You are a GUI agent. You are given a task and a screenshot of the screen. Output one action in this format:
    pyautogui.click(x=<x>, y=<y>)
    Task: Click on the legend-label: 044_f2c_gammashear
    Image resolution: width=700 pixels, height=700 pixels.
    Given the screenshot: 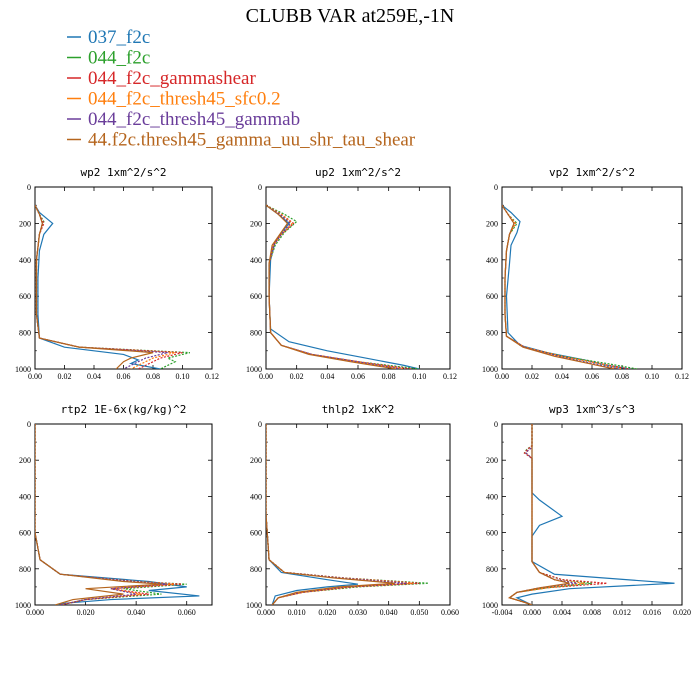 What is the action you would take?
    pyautogui.click(x=172, y=78)
    